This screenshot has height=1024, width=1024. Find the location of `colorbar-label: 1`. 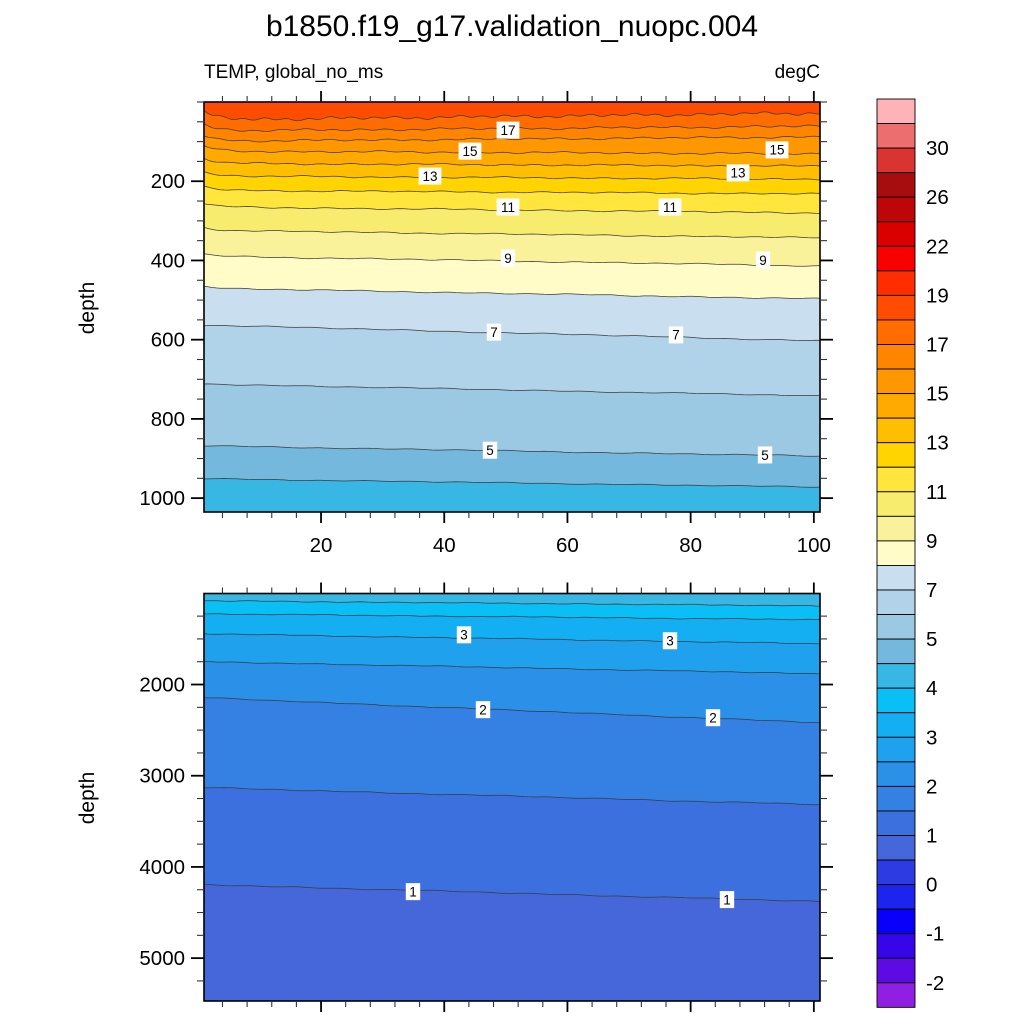

colorbar-label: 1 is located at coordinates (931, 836).